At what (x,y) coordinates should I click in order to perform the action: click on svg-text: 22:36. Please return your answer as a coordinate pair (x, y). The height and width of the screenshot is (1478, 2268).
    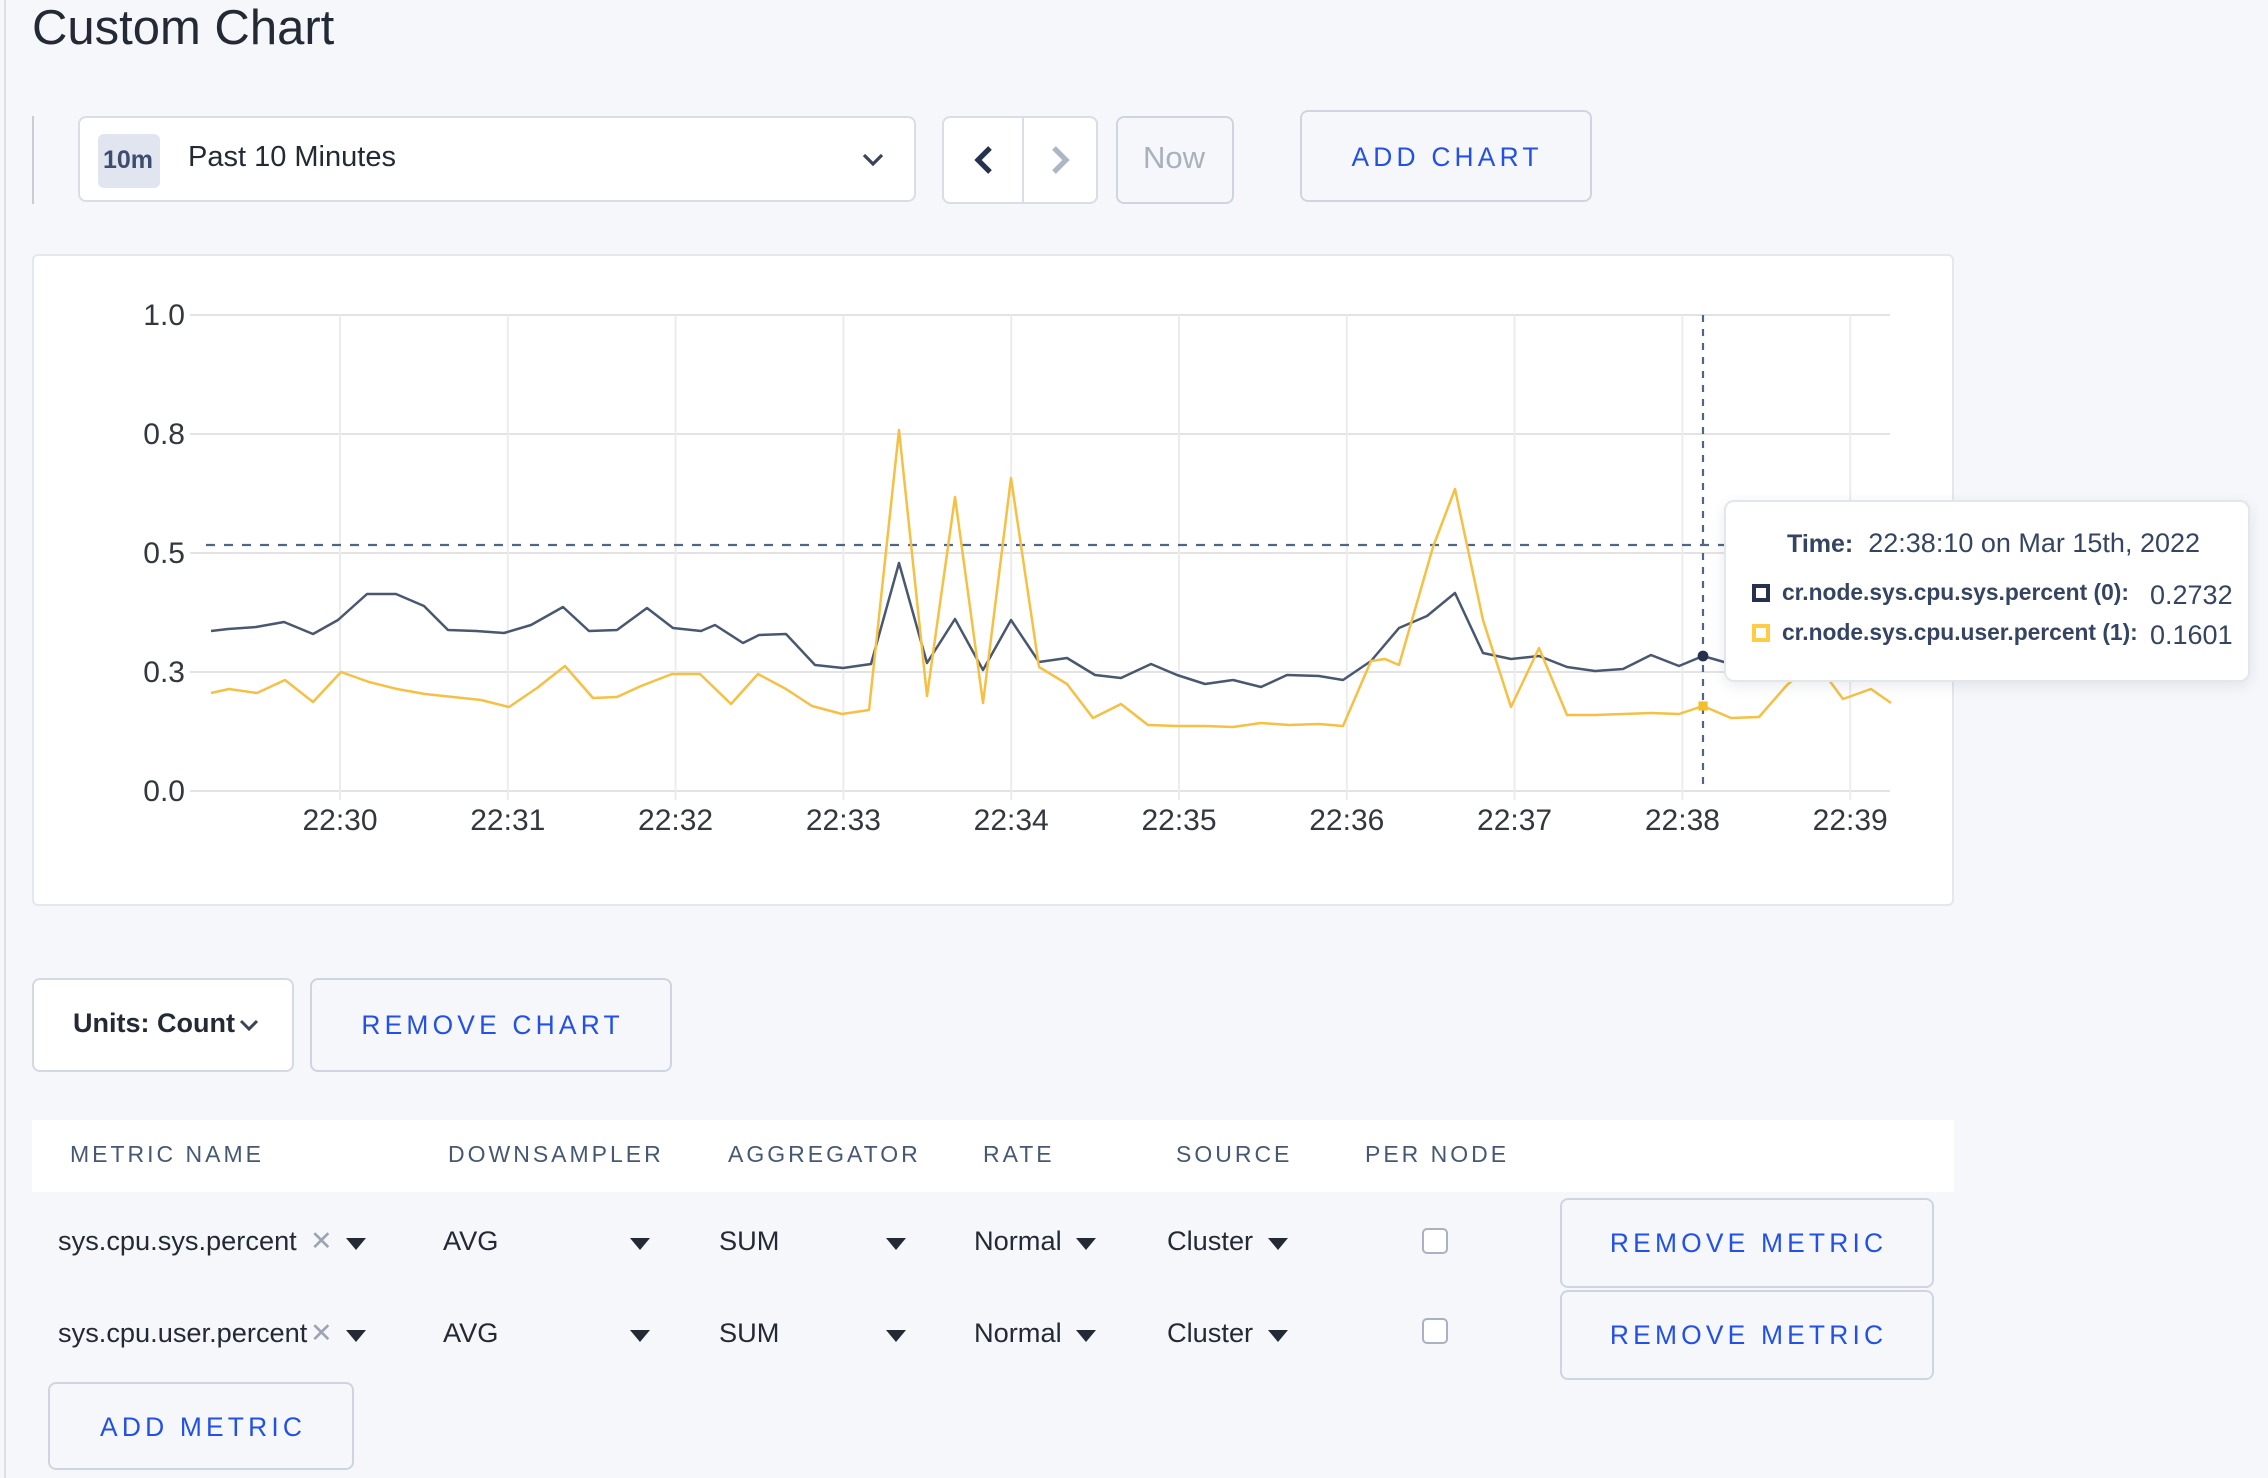
    Looking at the image, I should click on (1346, 819).